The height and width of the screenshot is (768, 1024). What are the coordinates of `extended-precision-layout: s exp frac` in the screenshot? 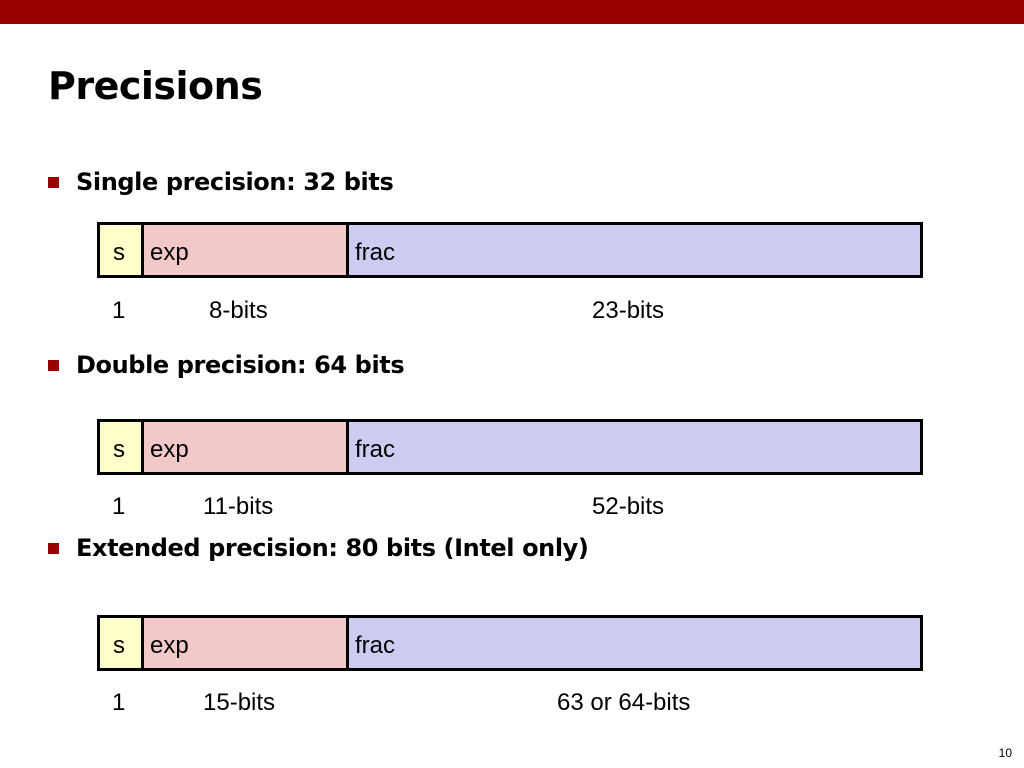 It's located at (510, 643).